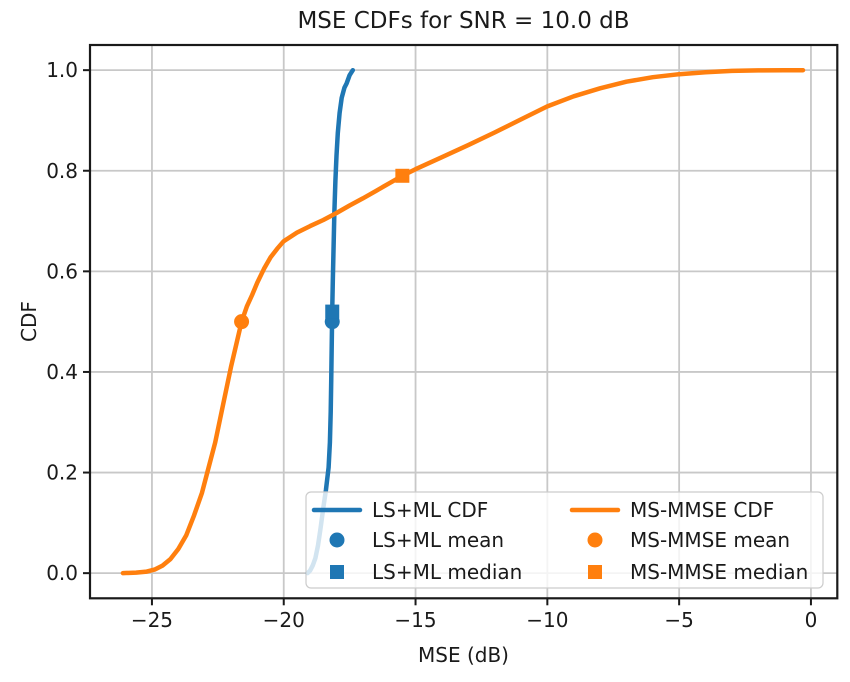 The height and width of the screenshot is (682, 850). Describe the element at coordinates (811, 620) in the screenshot. I see `x-tick-label: 0` at that location.